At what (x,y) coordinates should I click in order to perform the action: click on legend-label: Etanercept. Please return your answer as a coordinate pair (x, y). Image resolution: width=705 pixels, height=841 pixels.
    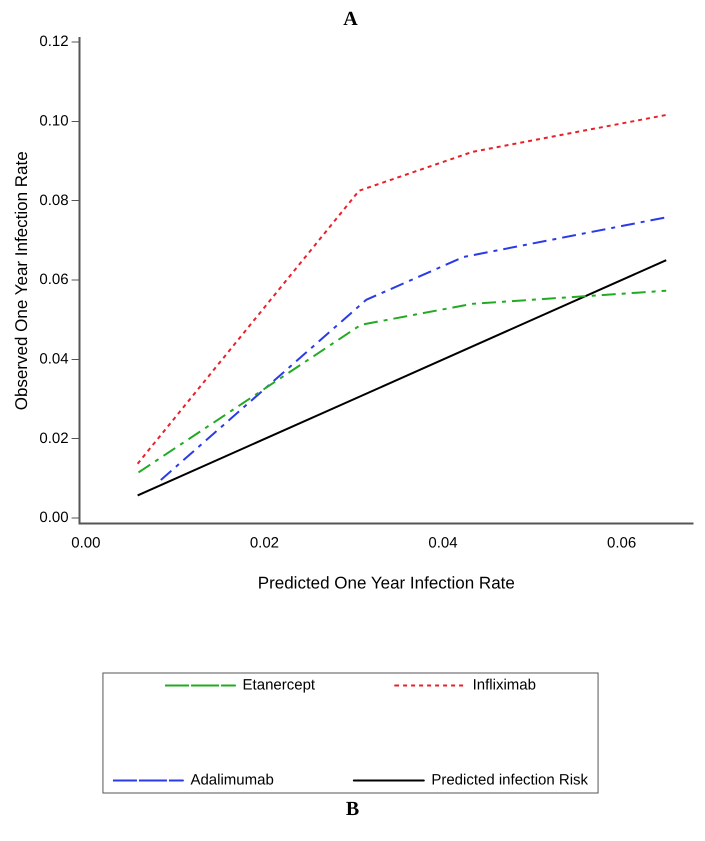
    Looking at the image, I should click on (279, 685).